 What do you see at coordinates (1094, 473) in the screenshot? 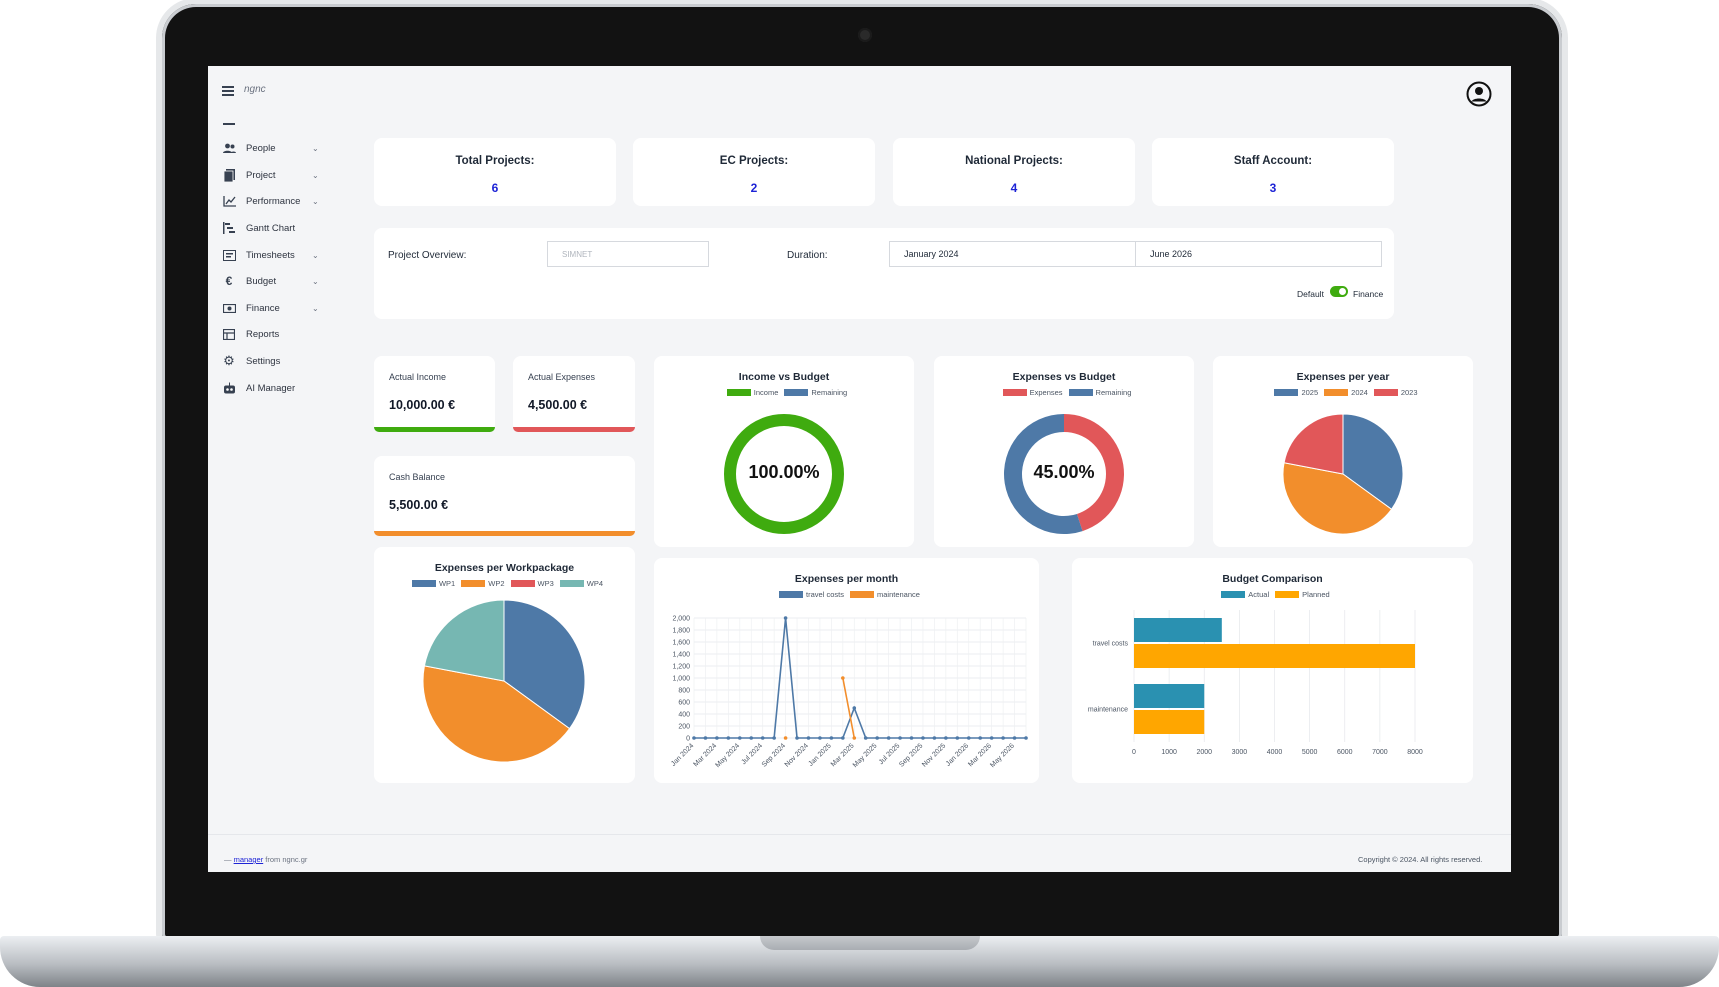
I see `pie-slice-expenses` at bounding box center [1094, 473].